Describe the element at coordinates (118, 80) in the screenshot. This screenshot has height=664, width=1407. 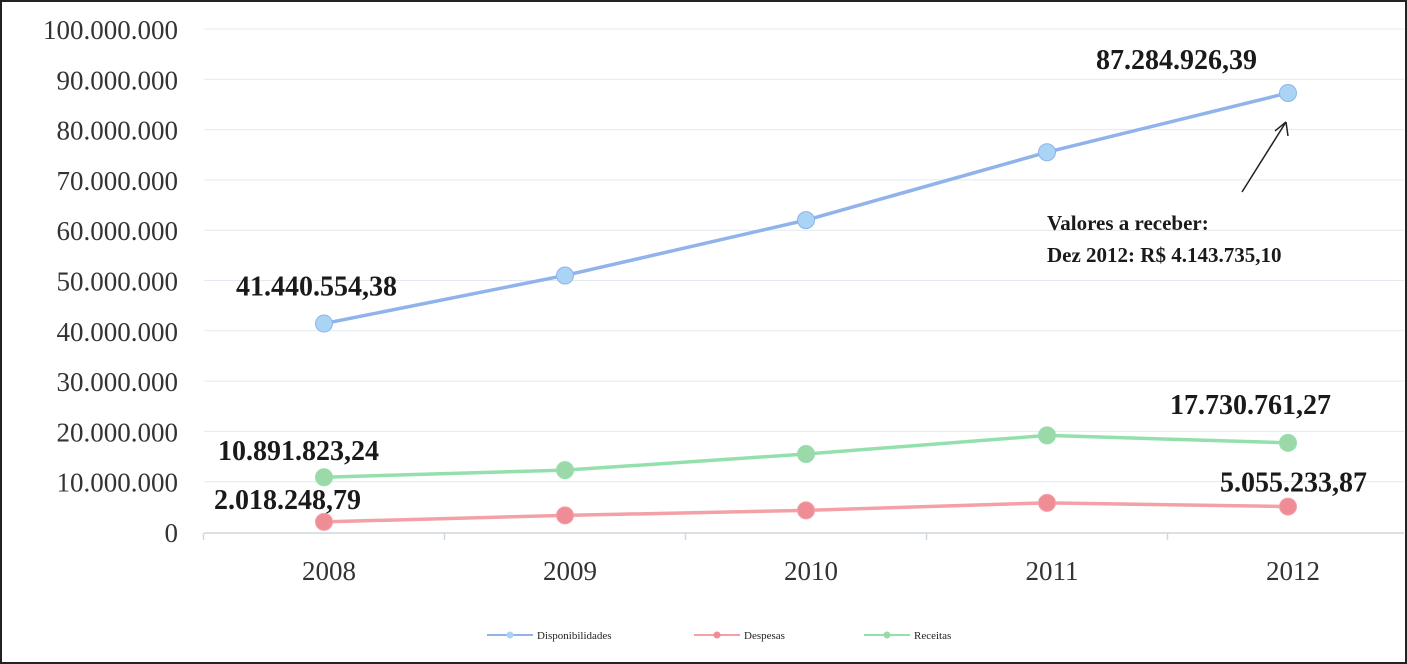
I see `y-tick-label: 90.000.000` at that location.